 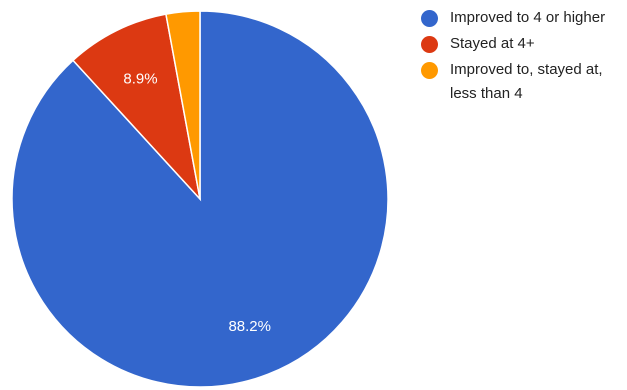 I want to click on legend-item-stayed-at-4-plus: Stayed at 4+, so click(x=520, y=44).